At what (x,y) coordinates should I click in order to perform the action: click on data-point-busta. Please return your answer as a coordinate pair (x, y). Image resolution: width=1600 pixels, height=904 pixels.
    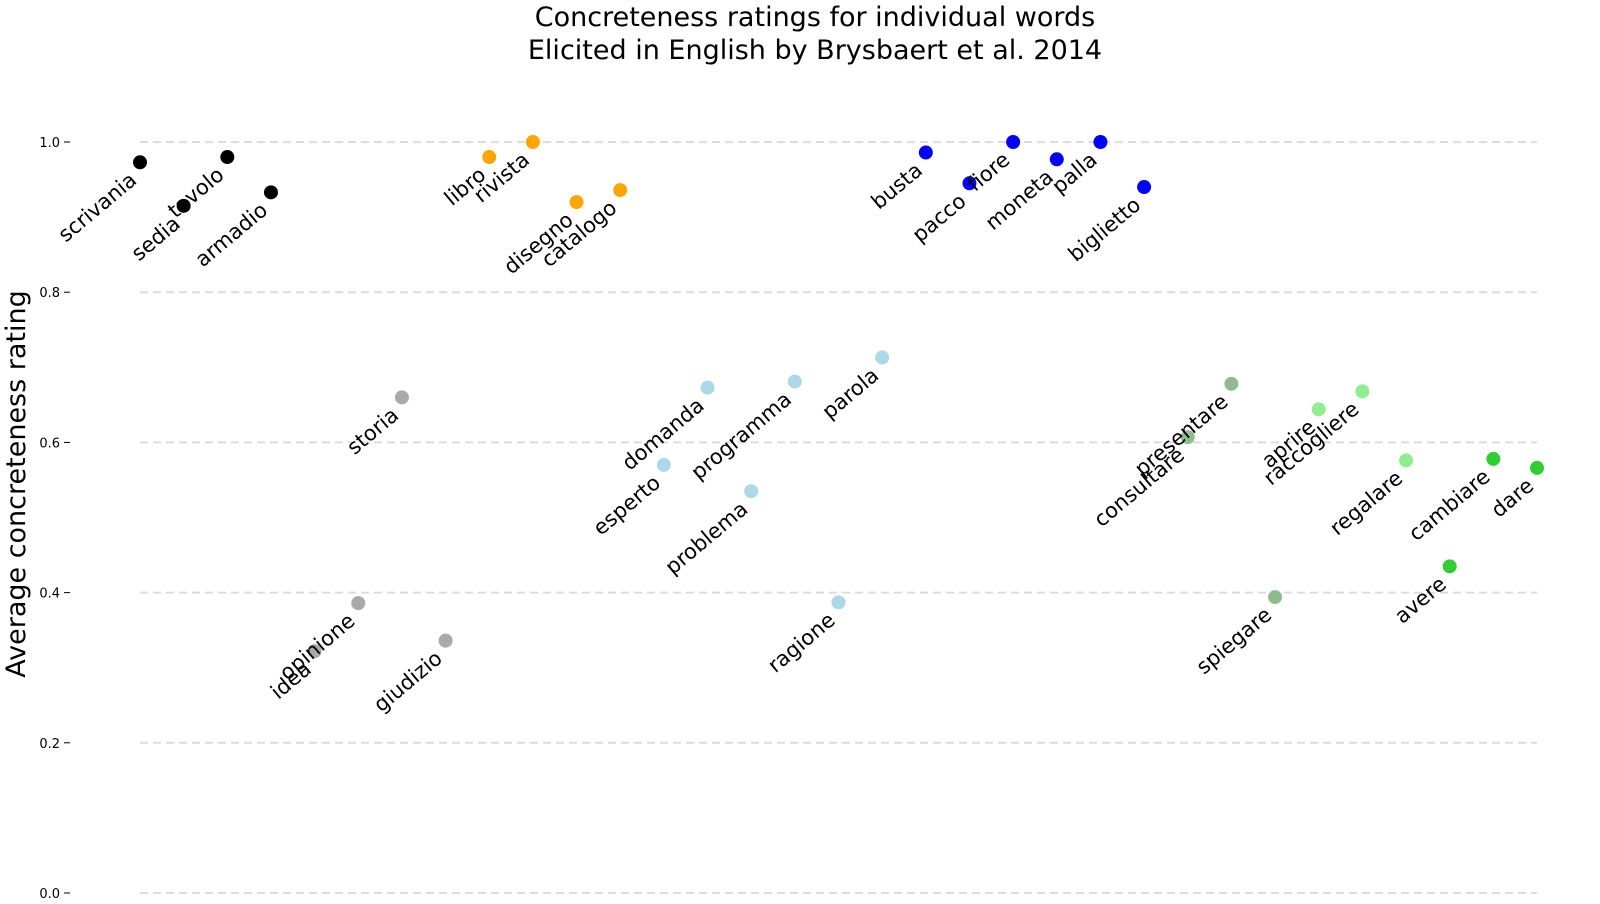
    Looking at the image, I should click on (925, 152).